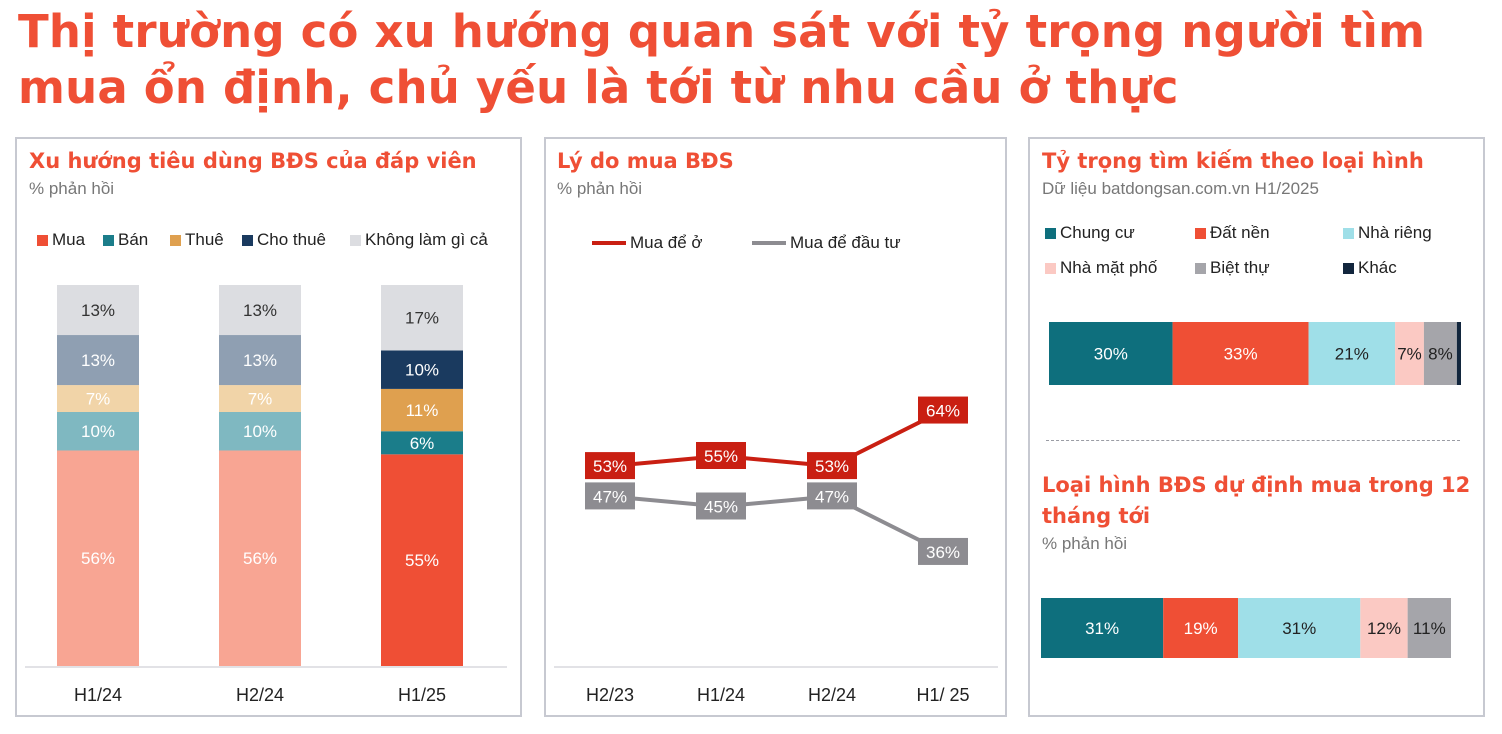  I want to click on data-label-mua-de-o-h2-23: 53%, so click(610, 466).